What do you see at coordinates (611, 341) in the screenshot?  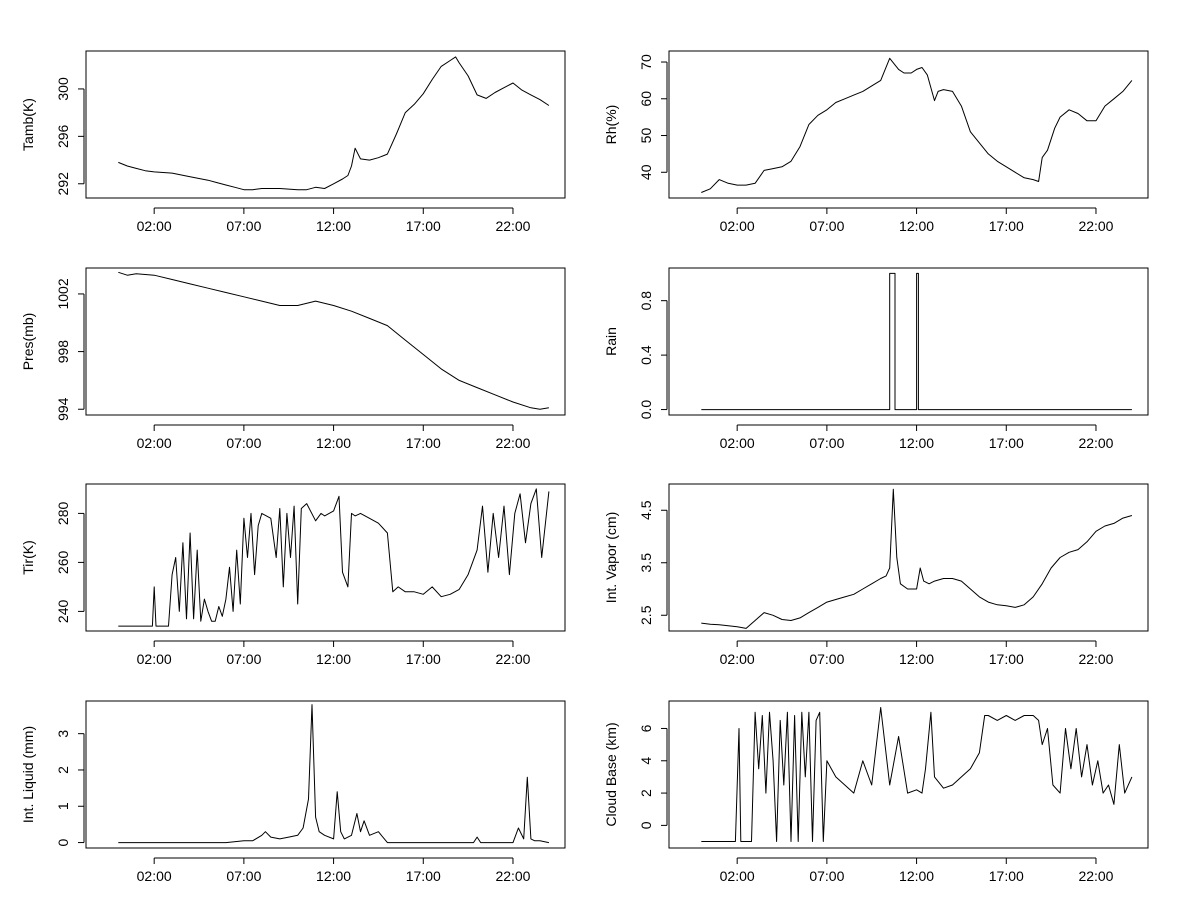 I see `y-axis-title: Rain` at bounding box center [611, 341].